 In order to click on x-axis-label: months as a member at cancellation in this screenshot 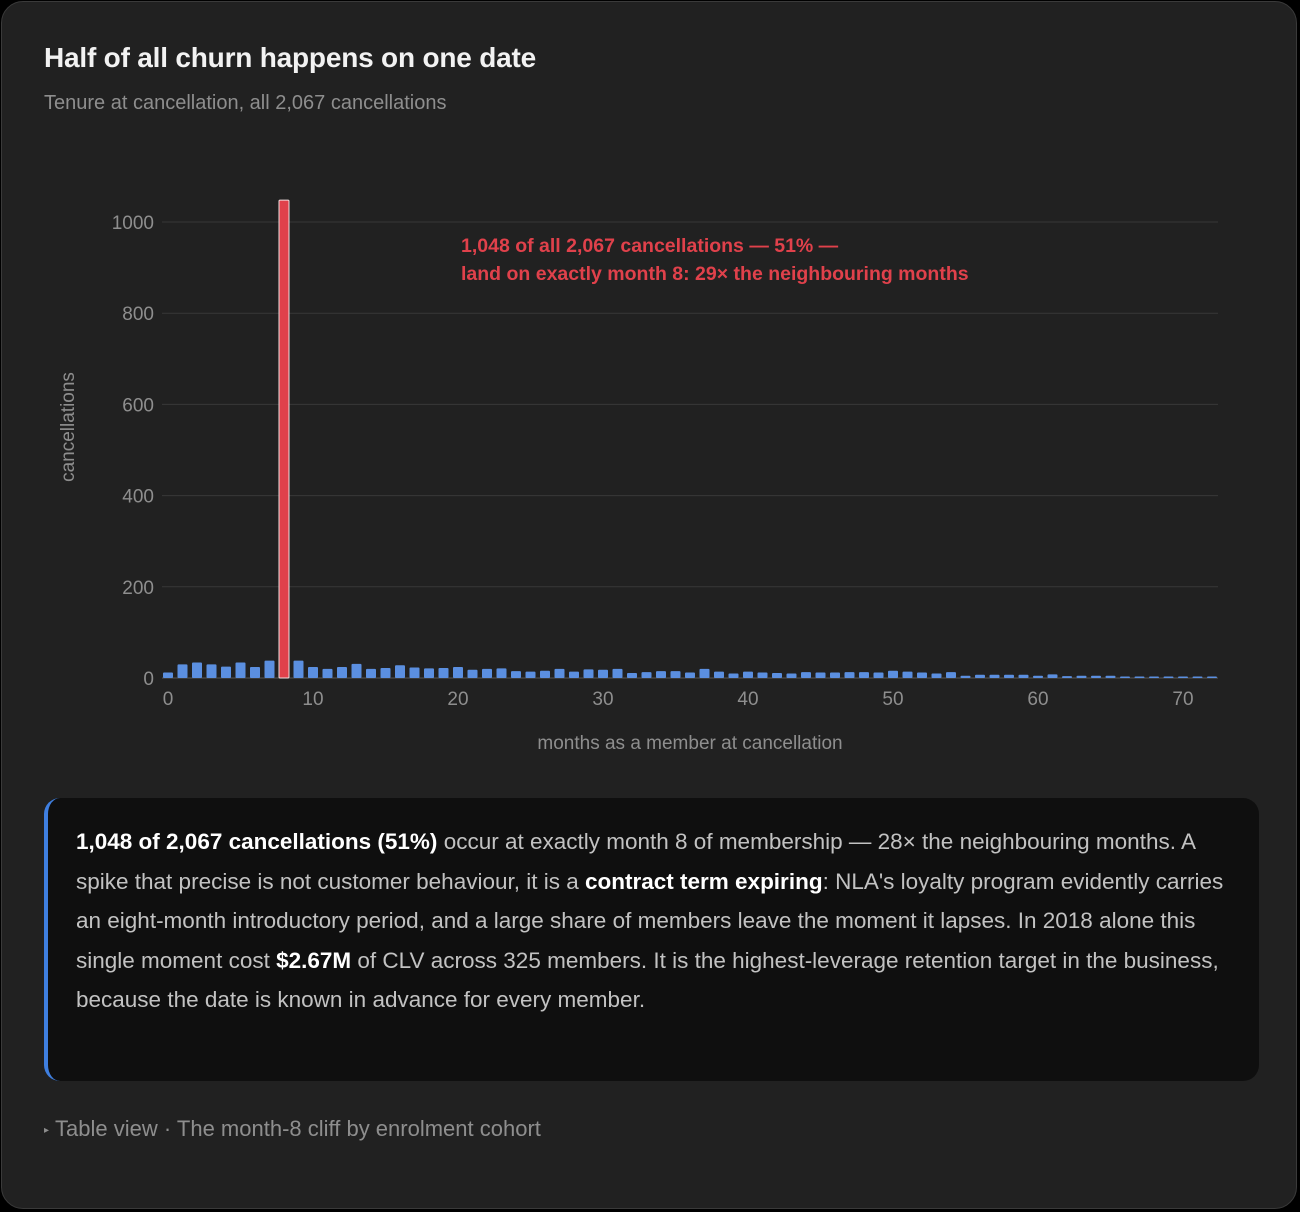, I will do `click(689, 743)`.